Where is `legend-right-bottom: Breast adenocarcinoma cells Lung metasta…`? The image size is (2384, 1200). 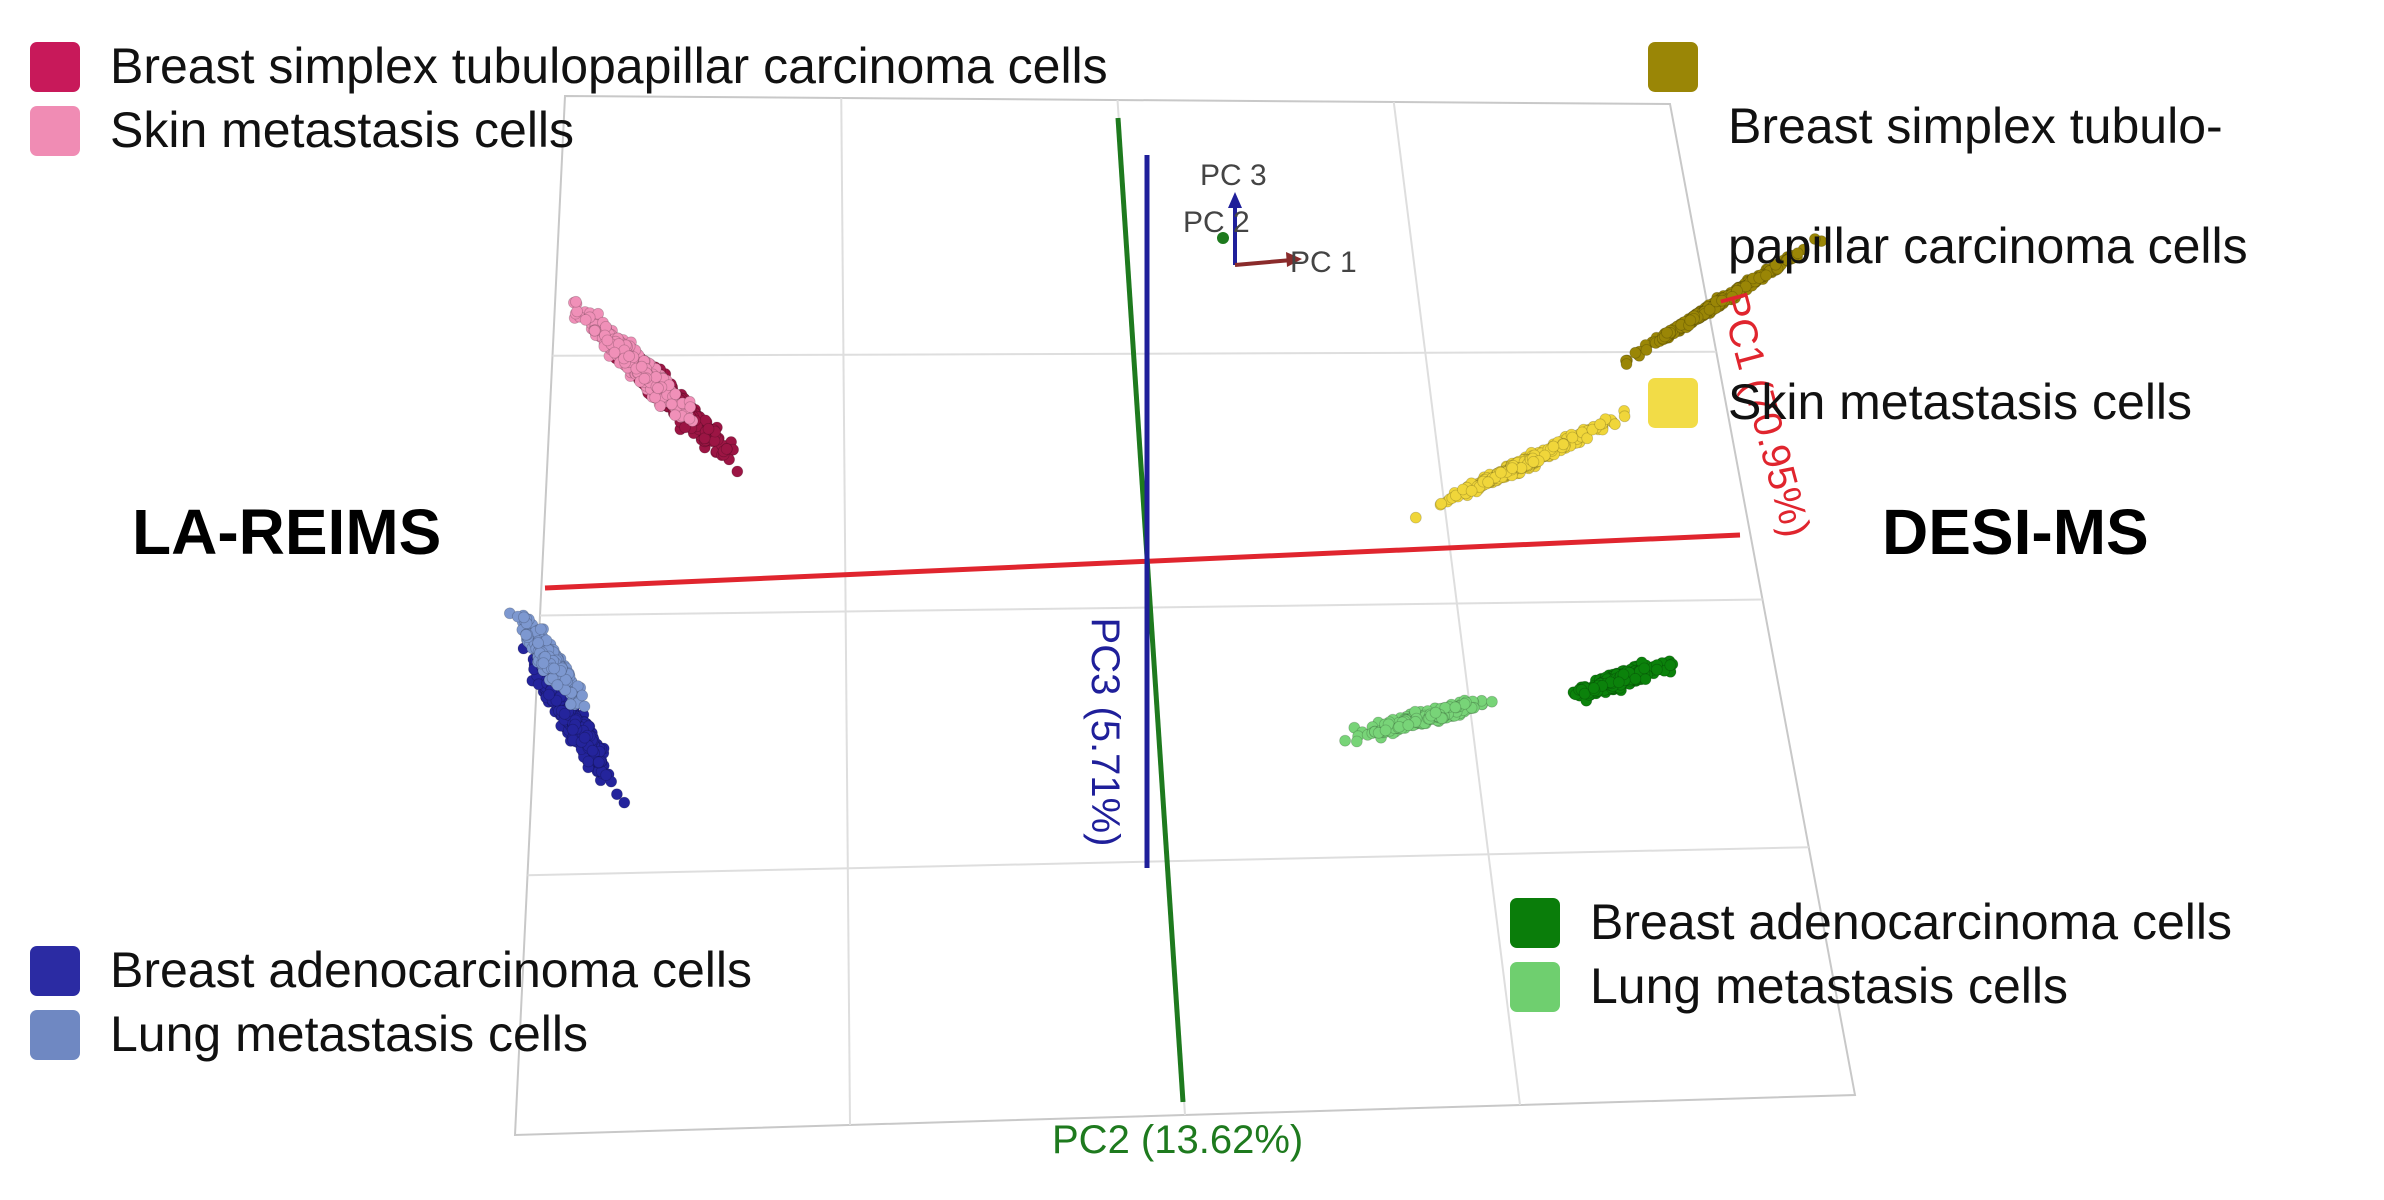 legend-right-bottom: Breast adenocarcinoma cells Lung metasta… is located at coordinates (1871, 954).